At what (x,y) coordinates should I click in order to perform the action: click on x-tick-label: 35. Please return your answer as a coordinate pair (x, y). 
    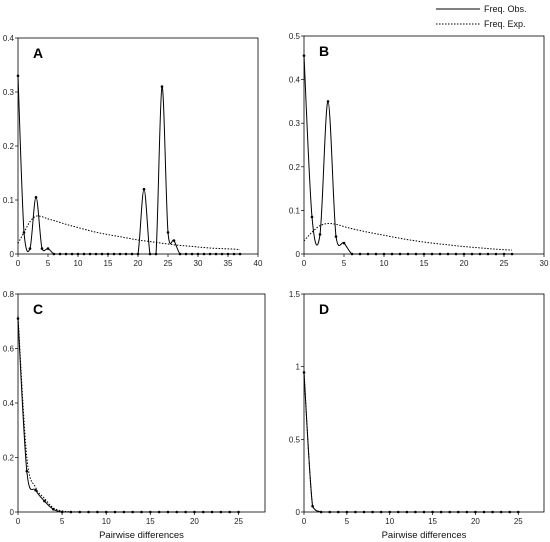
    Looking at the image, I should click on (228, 263).